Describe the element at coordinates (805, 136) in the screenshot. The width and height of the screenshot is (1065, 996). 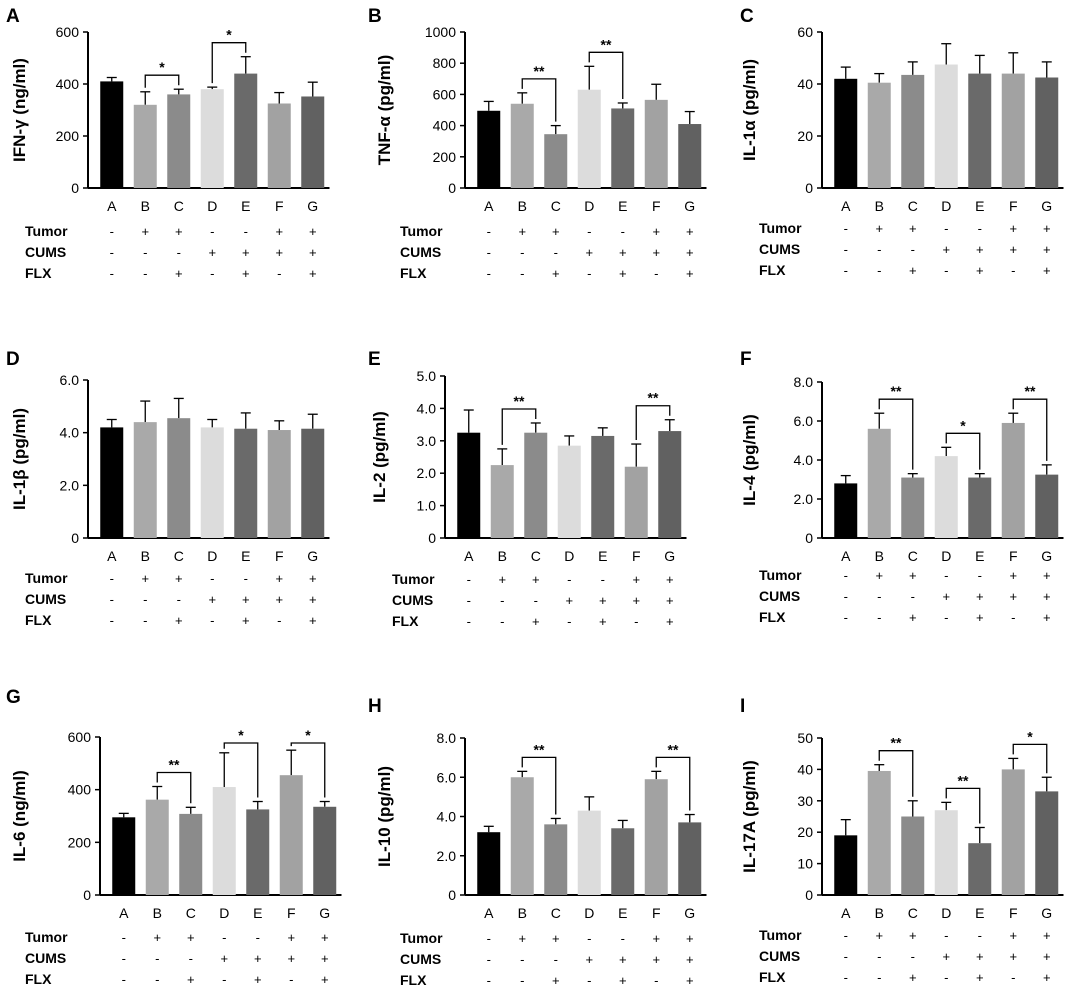
I see `y-tick-label: 20` at that location.